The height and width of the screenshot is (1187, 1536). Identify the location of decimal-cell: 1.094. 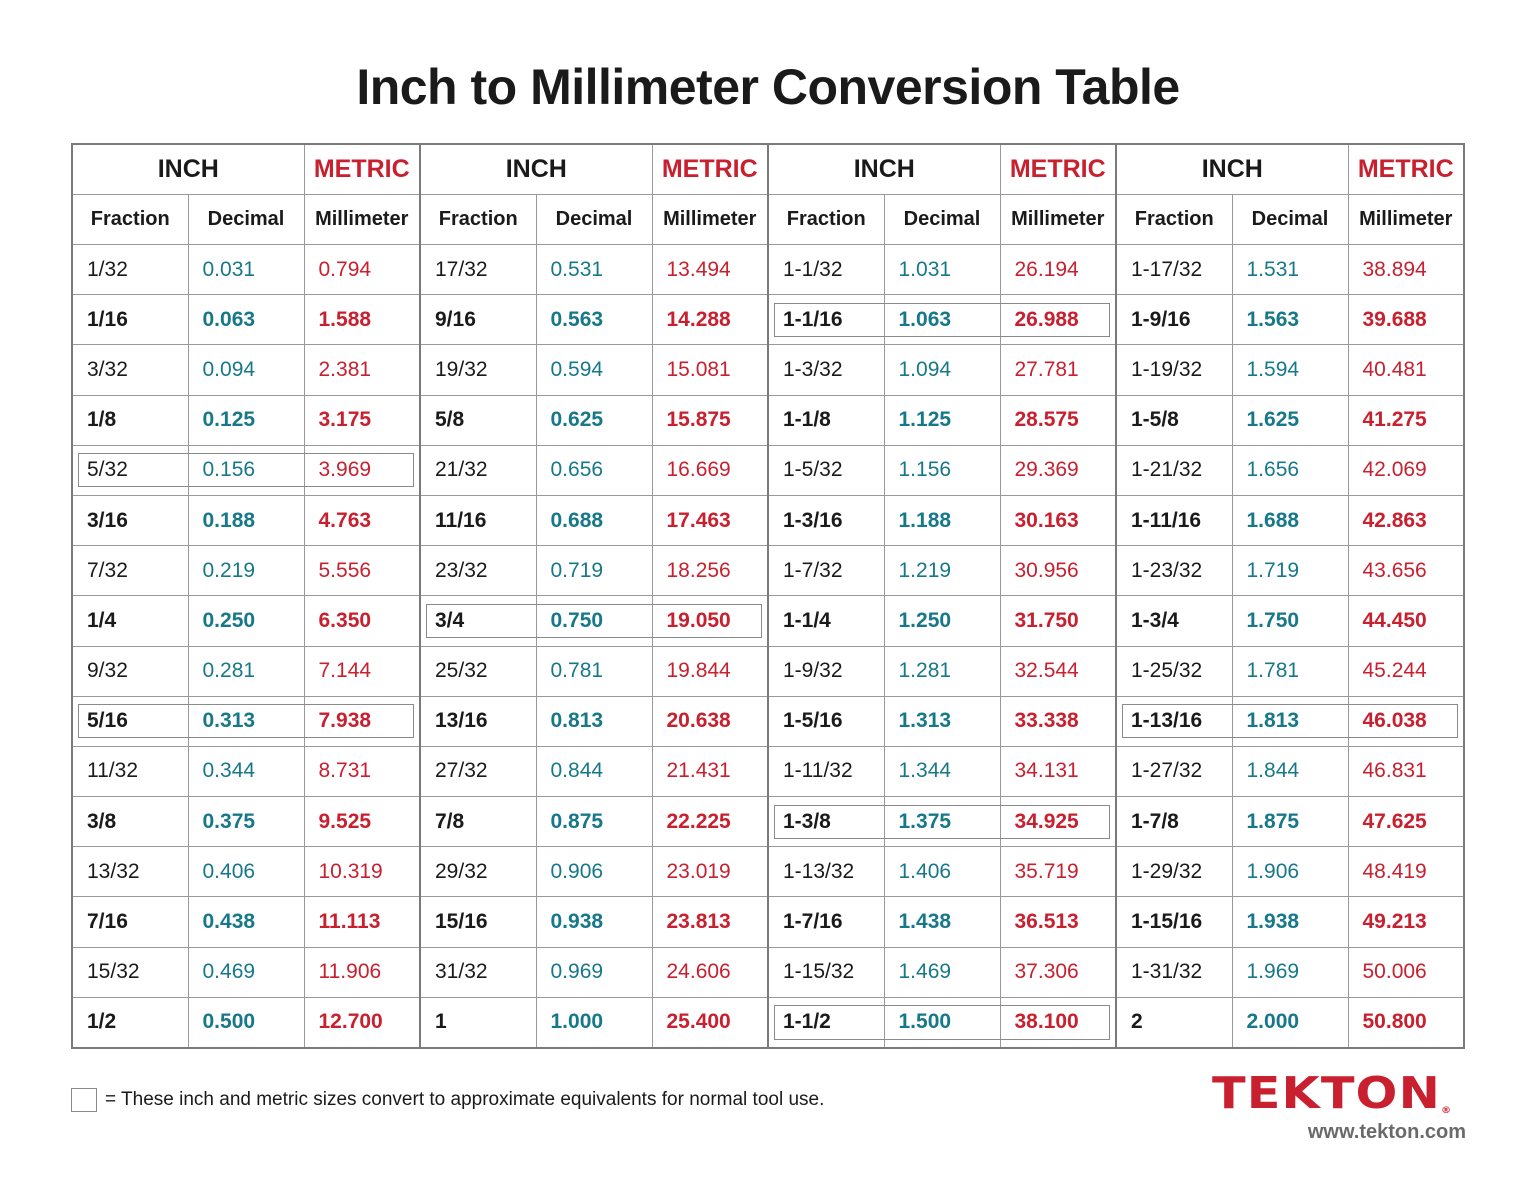
(942, 370).